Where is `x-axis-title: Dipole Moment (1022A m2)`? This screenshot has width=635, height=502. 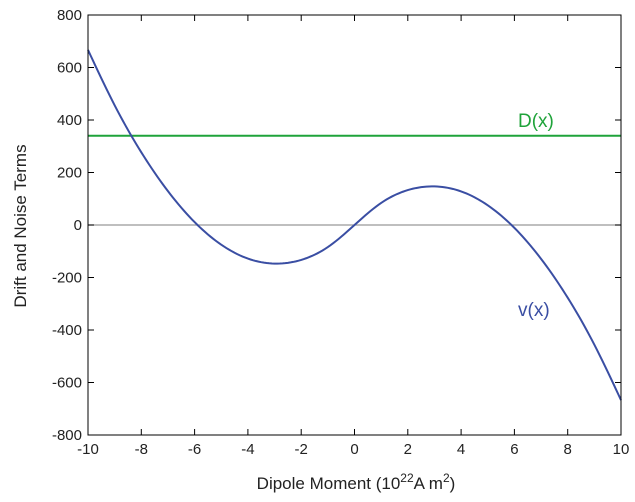
x-axis-title: Dipole Moment (1022A m2) is located at coordinates (356, 482).